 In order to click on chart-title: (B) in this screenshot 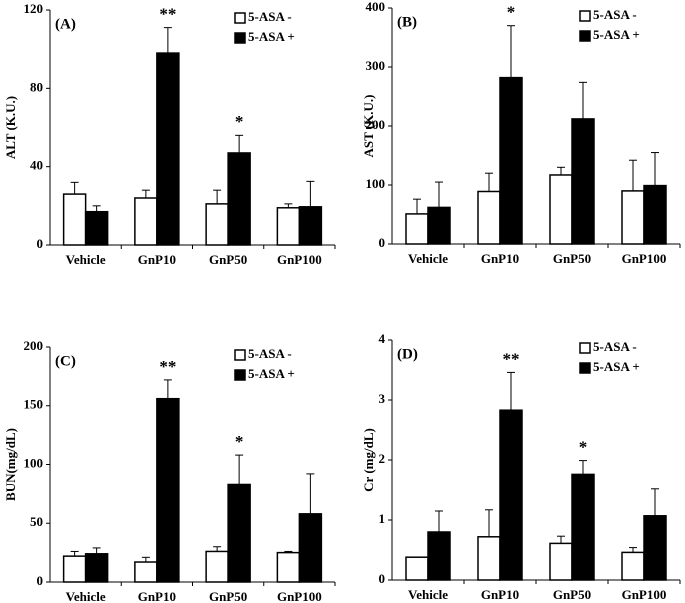, I will do `click(407, 22)`.